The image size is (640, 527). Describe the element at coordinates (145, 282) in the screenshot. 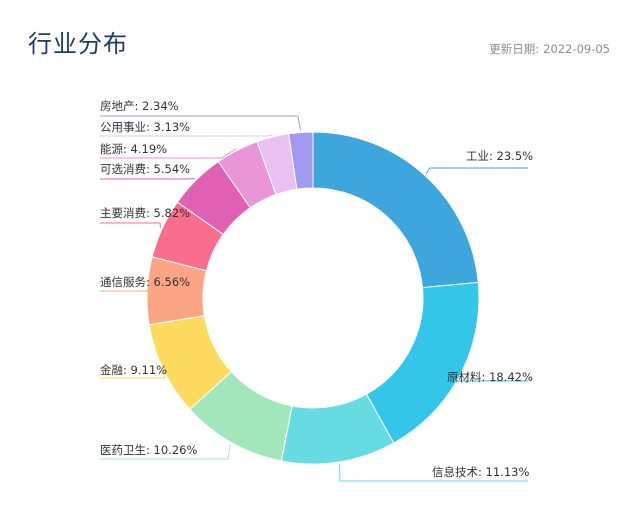

I see `slice-label-6: 通信服务: 6.56%` at that location.